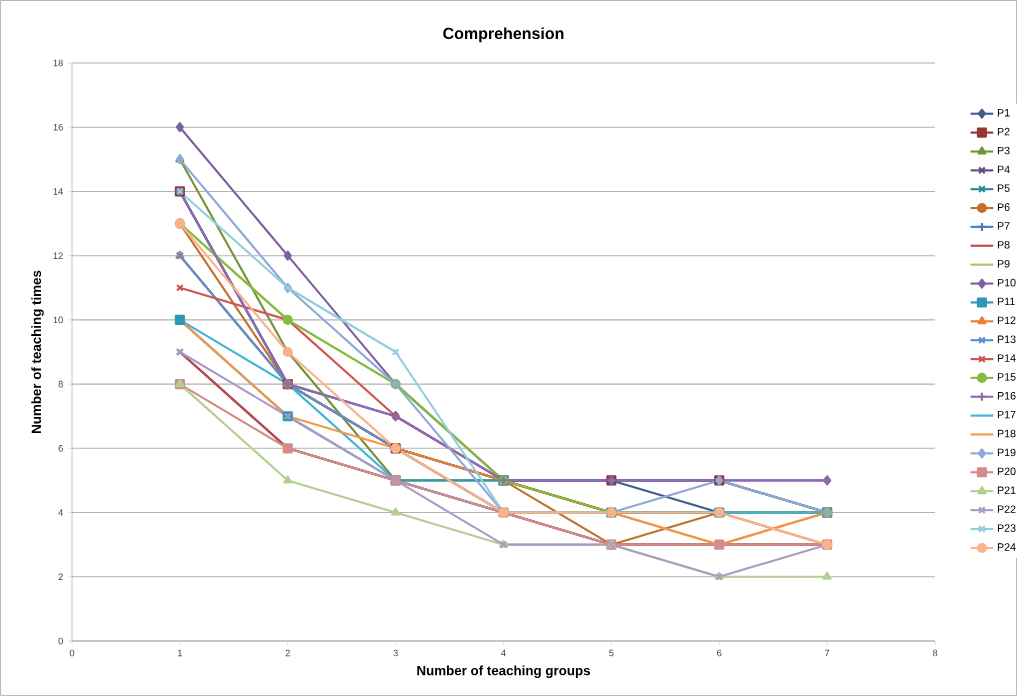 The height and width of the screenshot is (696, 1017). Describe the element at coordinates (60, 641) in the screenshot. I see `y-tick-label: 0` at that location.